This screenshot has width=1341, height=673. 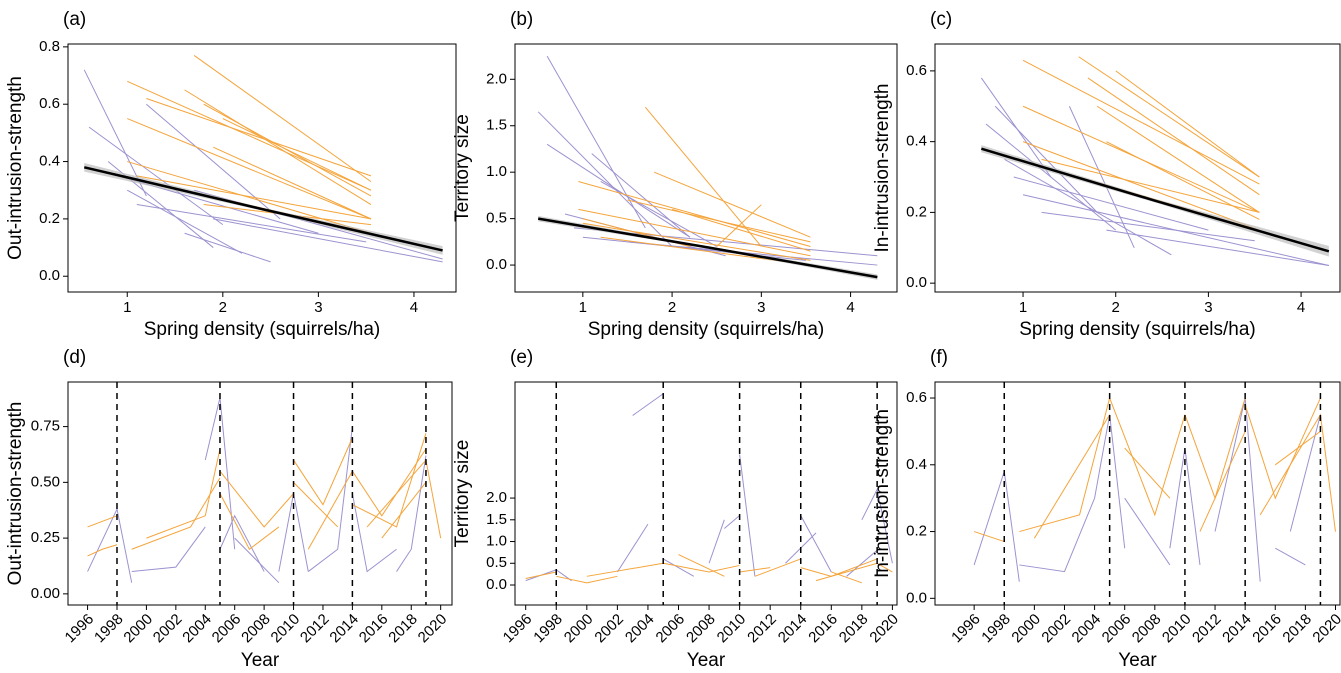 I want to click on panel-label: (d), so click(x=74, y=357).